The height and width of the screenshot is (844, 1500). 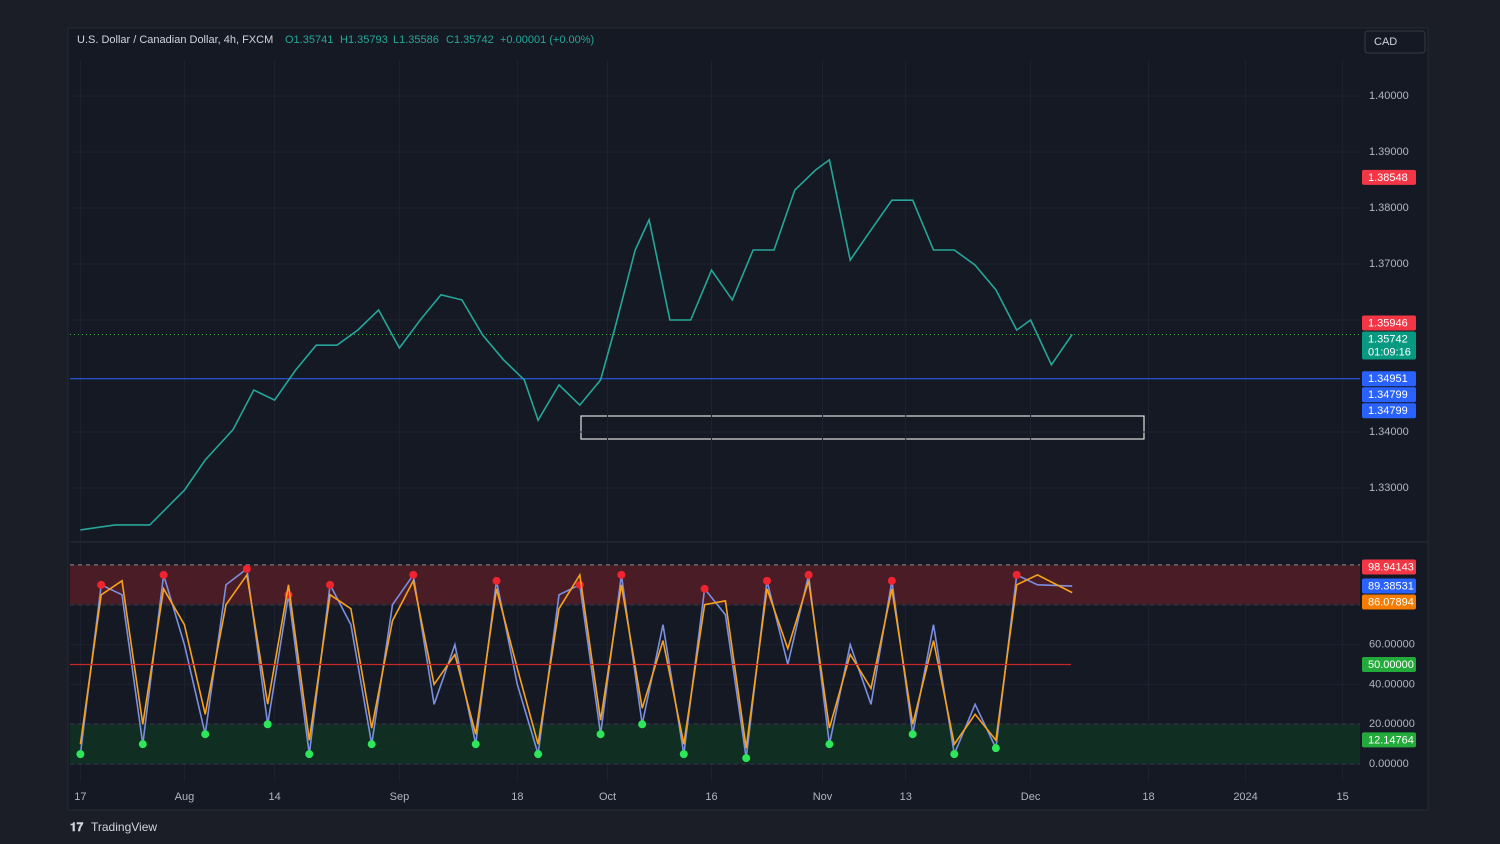 What do you see at coordinates (1031, 797) in the screenshot?
I see `x-tick-label: Dec` at bounding box center [1031, 797].